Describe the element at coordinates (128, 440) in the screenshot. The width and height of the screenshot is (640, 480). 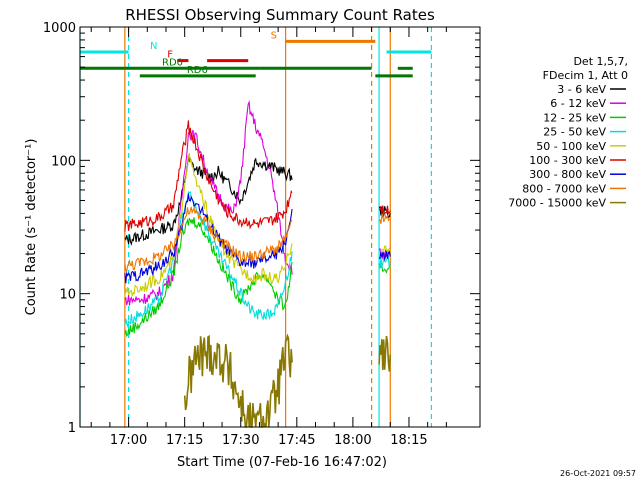
I see `x-tick-label-0: 17:00` at that location.